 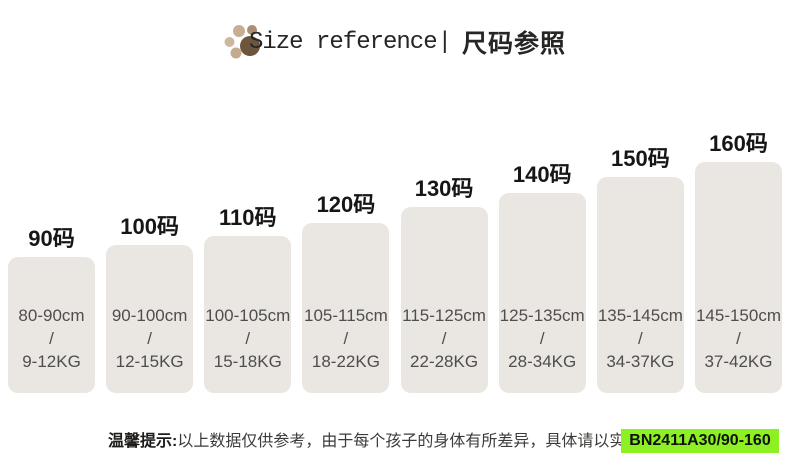 I want to click on size-column-120: 120码 105-115cm / 18-22KG, so click(x=346, y=292).